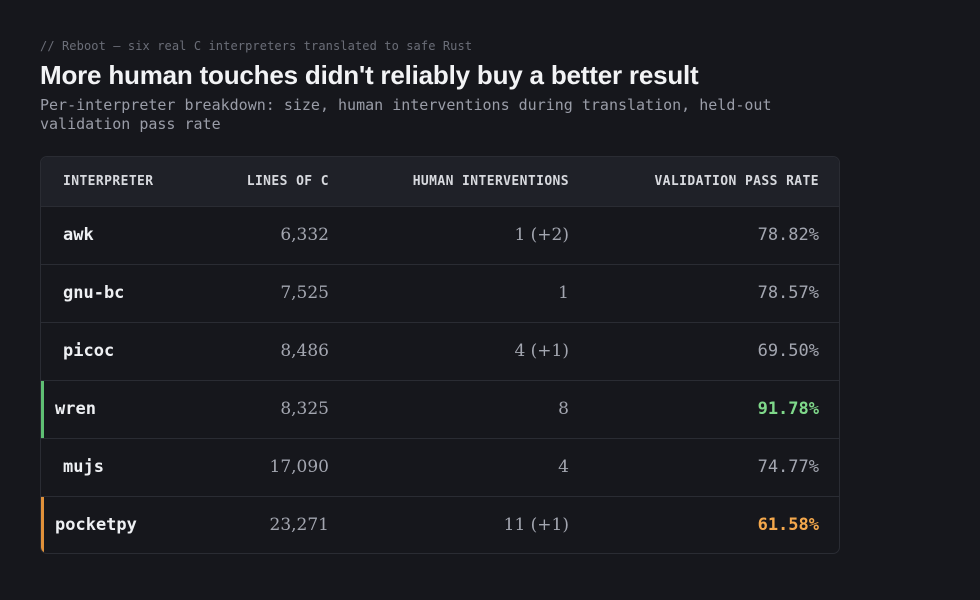 This screenshot has height=600, width=980. I want to click on interventions-value: 11 (+1), so click(536, 525).